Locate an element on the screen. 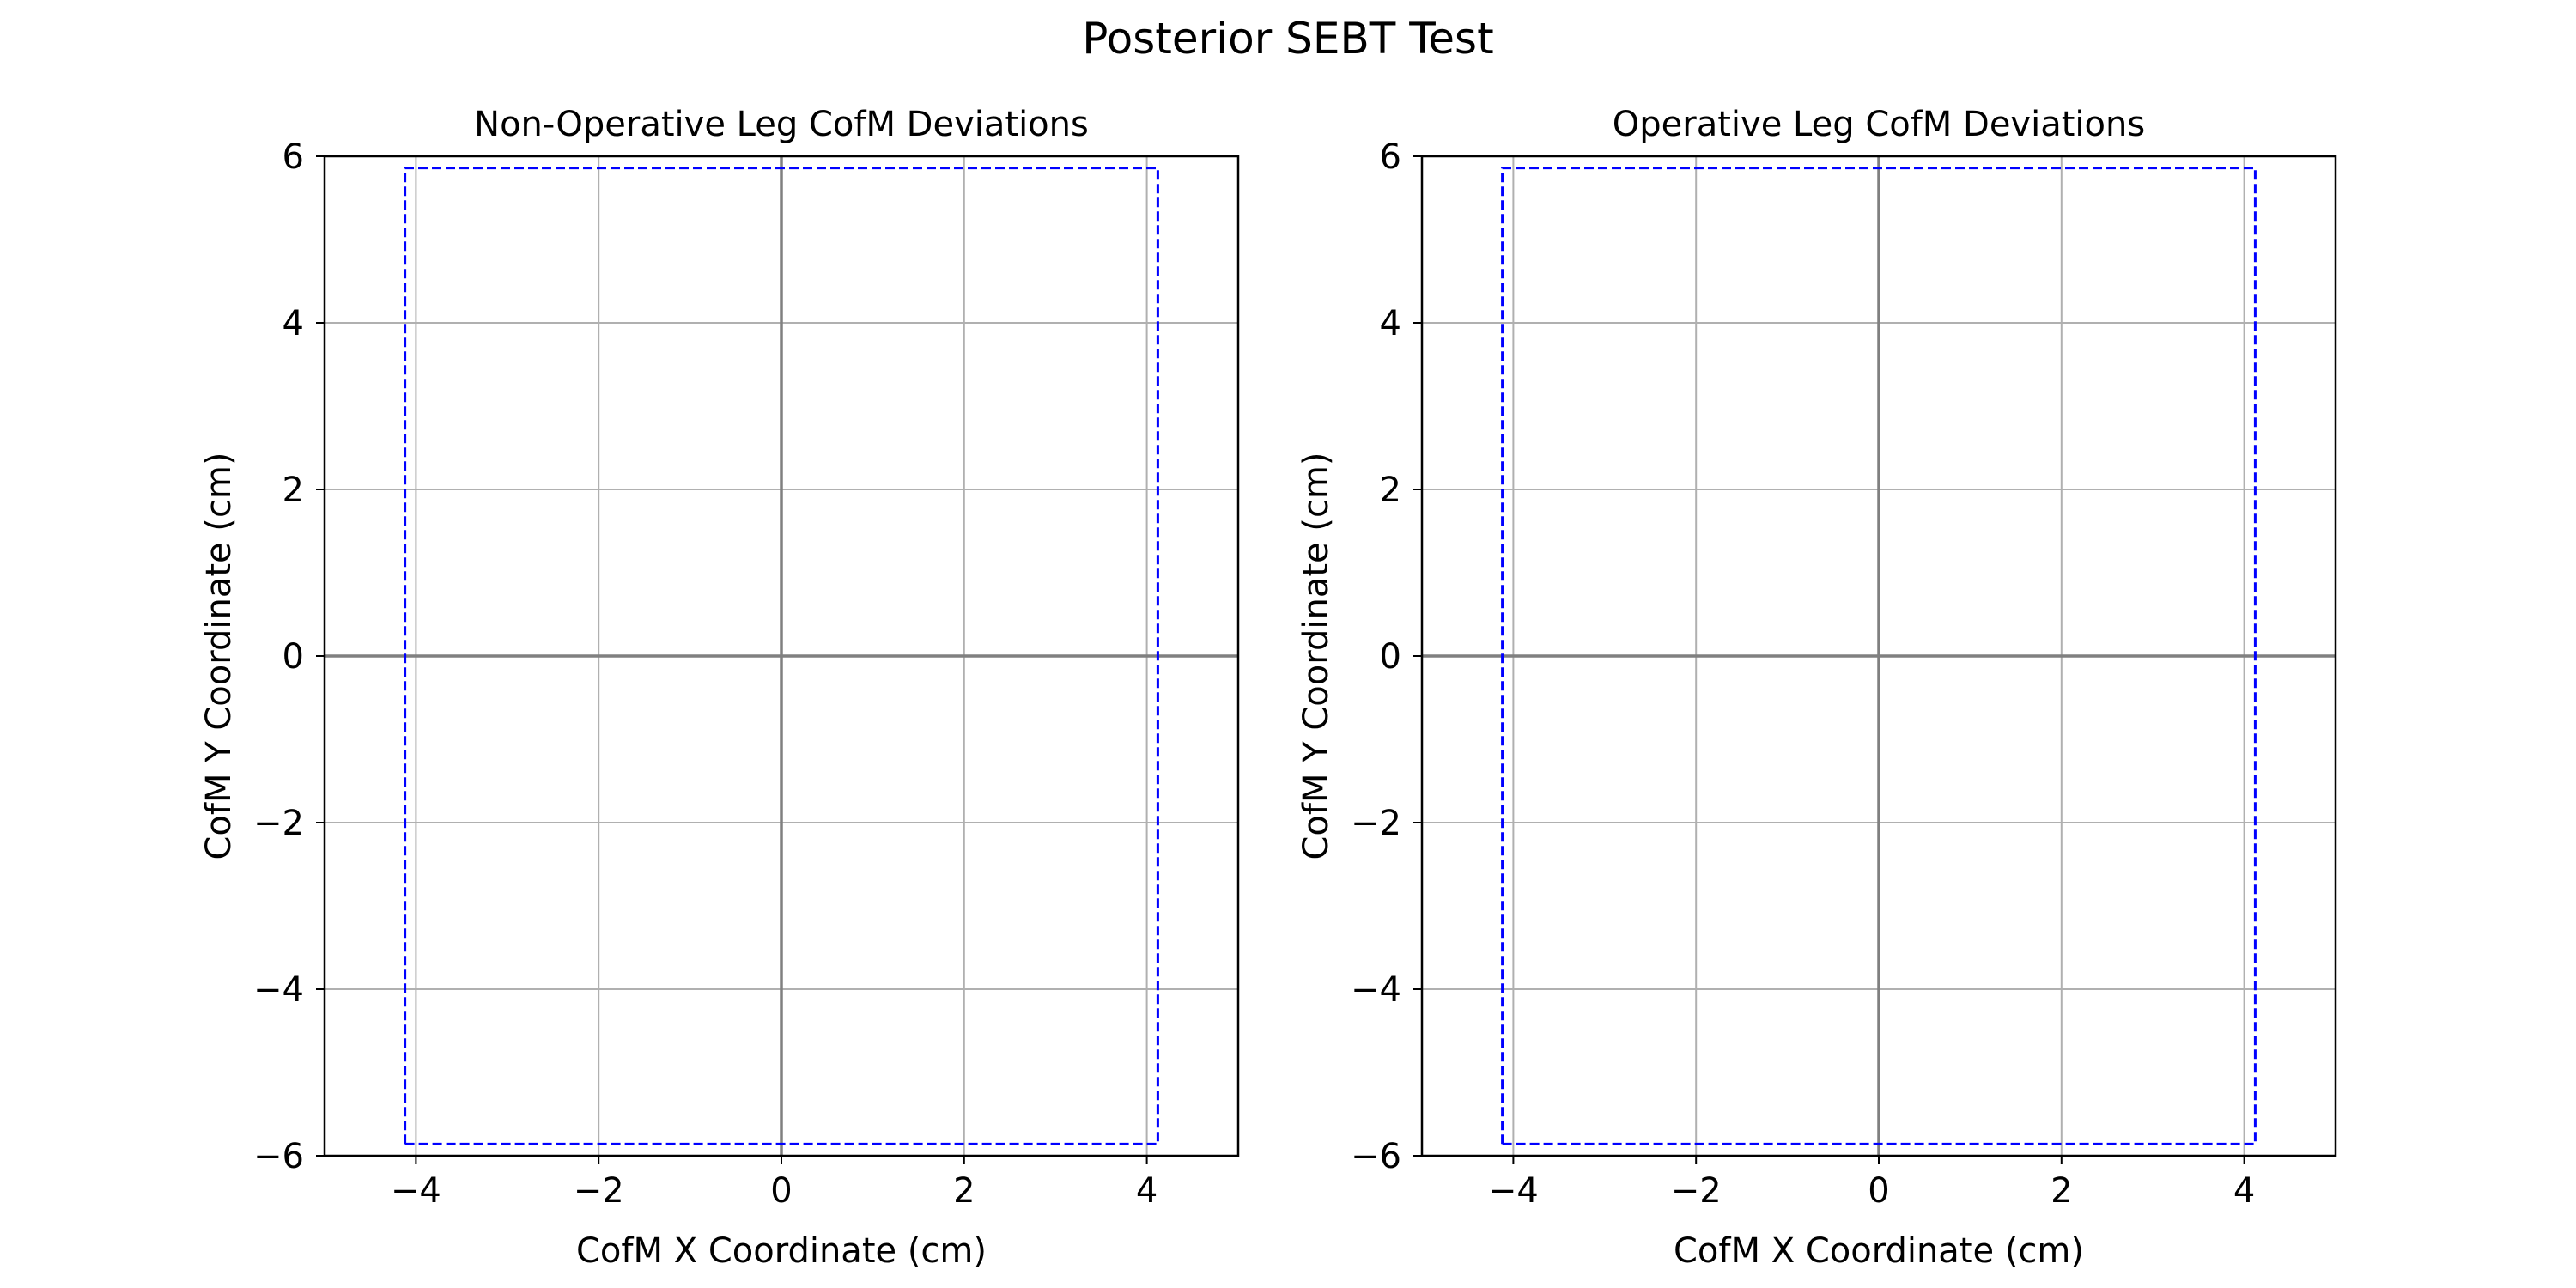  figure-title: Posterior SEBT Test is located at coordinates (1287, 39).